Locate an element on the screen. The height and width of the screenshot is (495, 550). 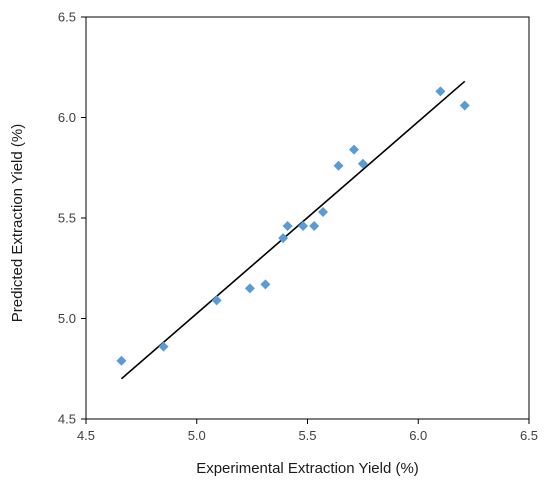
y-tick-label: 6.0 is located at coordinates (67, 117).